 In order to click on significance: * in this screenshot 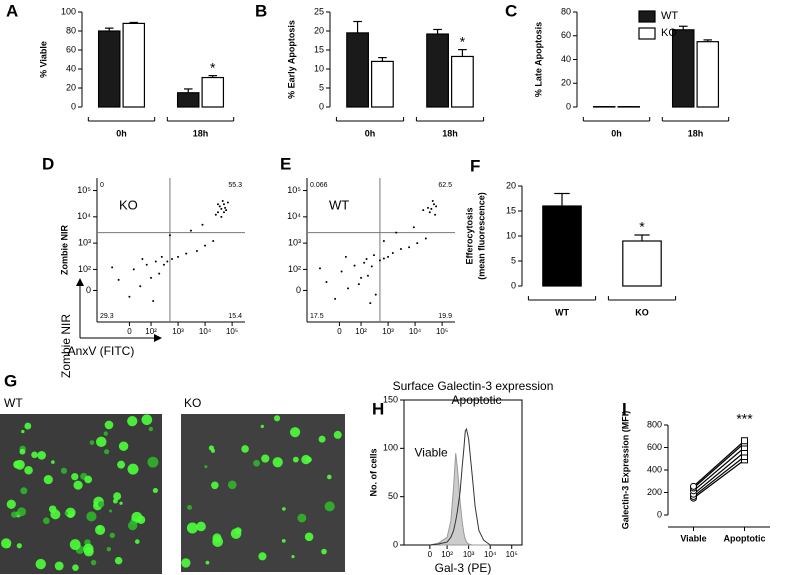, I will do `click(463, 41)`.